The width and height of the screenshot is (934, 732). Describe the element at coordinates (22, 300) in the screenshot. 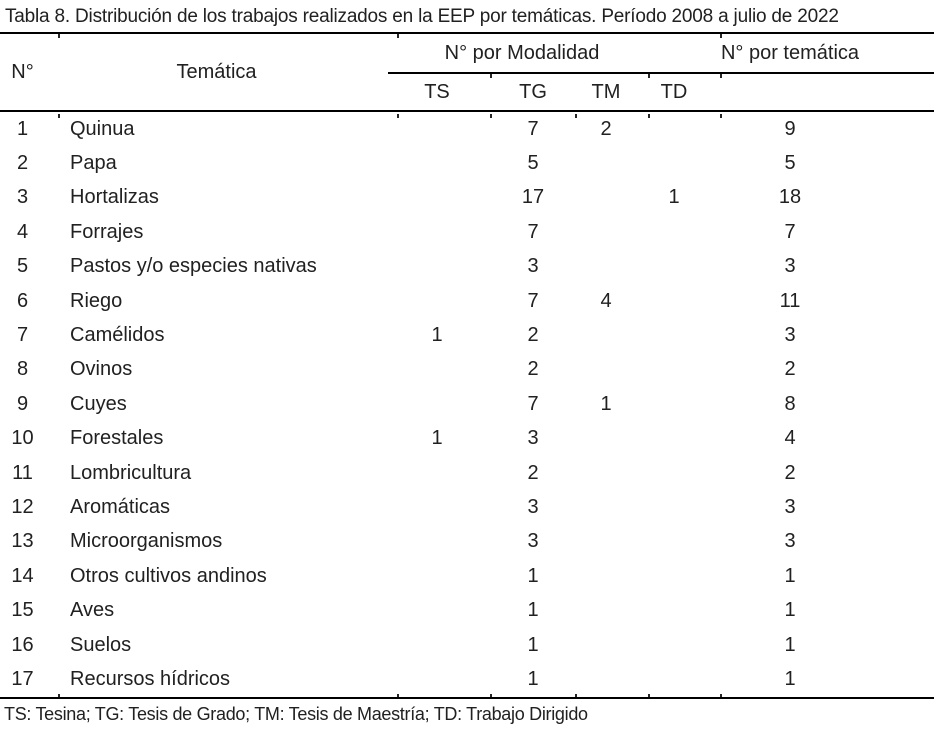

I see `row-number: 6` at that location.